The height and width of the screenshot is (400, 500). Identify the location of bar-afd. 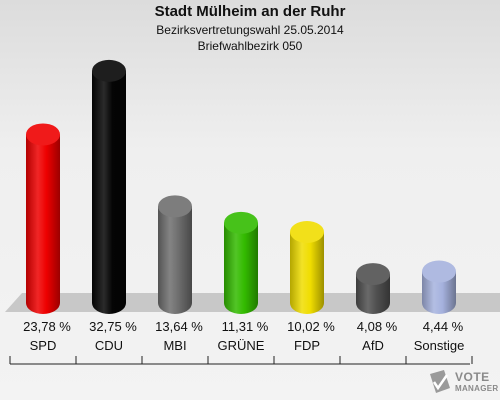
(373, 288).